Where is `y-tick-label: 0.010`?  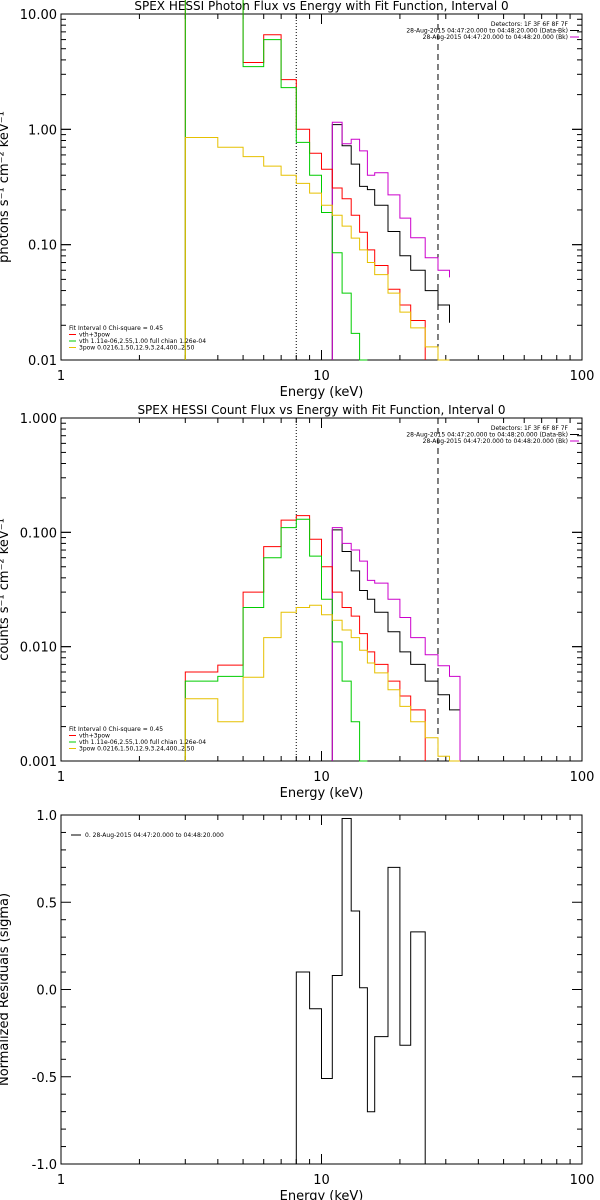 y-tick-label: 0.010 is located at coordinates (38, 648).